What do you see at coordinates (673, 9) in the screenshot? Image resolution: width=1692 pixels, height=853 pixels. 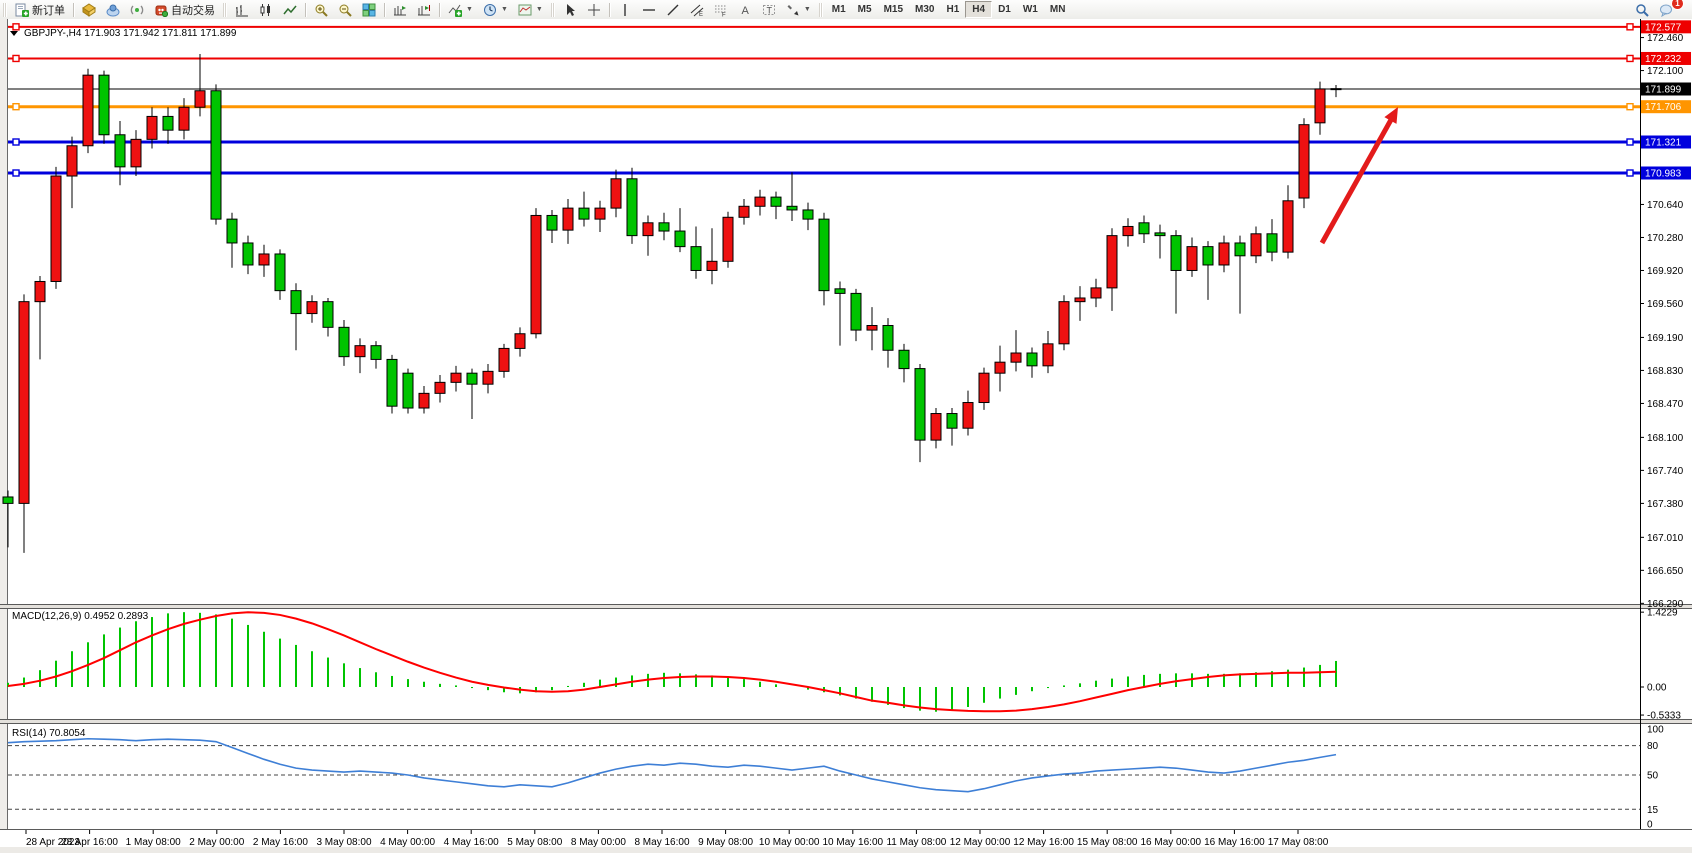 I see `trendline-tool-button` at bounding box center [673, 9].